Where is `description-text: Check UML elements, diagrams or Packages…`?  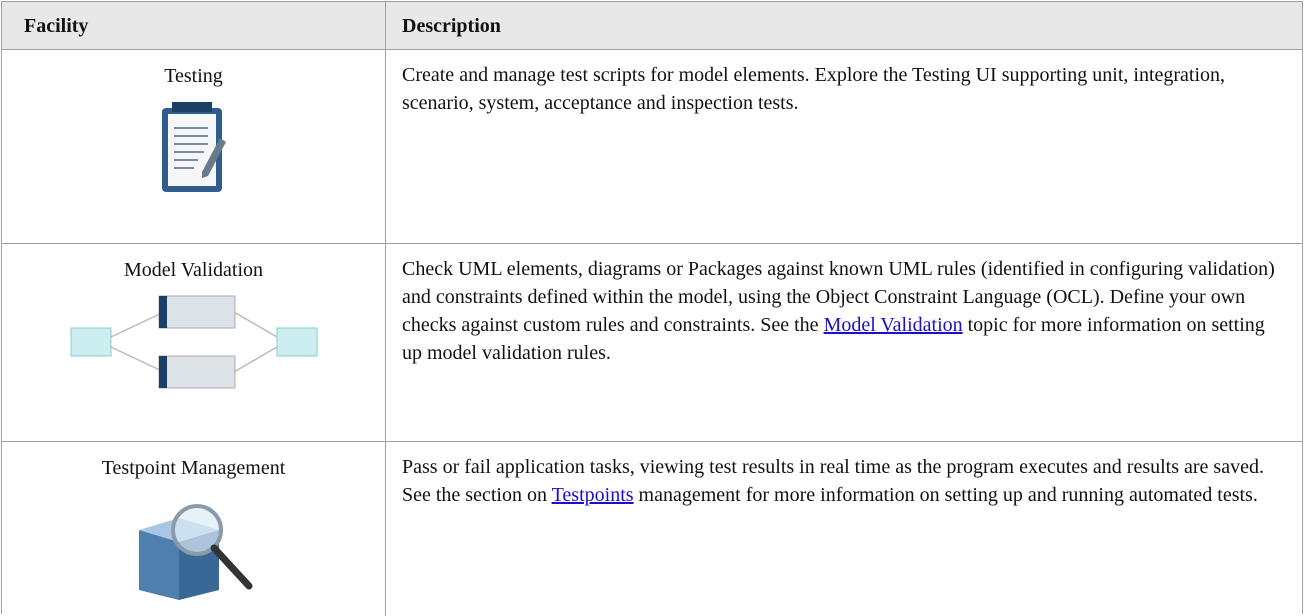
description-text: Check UML elements, diagrams or Packages… is located at coordinates (838, 297).